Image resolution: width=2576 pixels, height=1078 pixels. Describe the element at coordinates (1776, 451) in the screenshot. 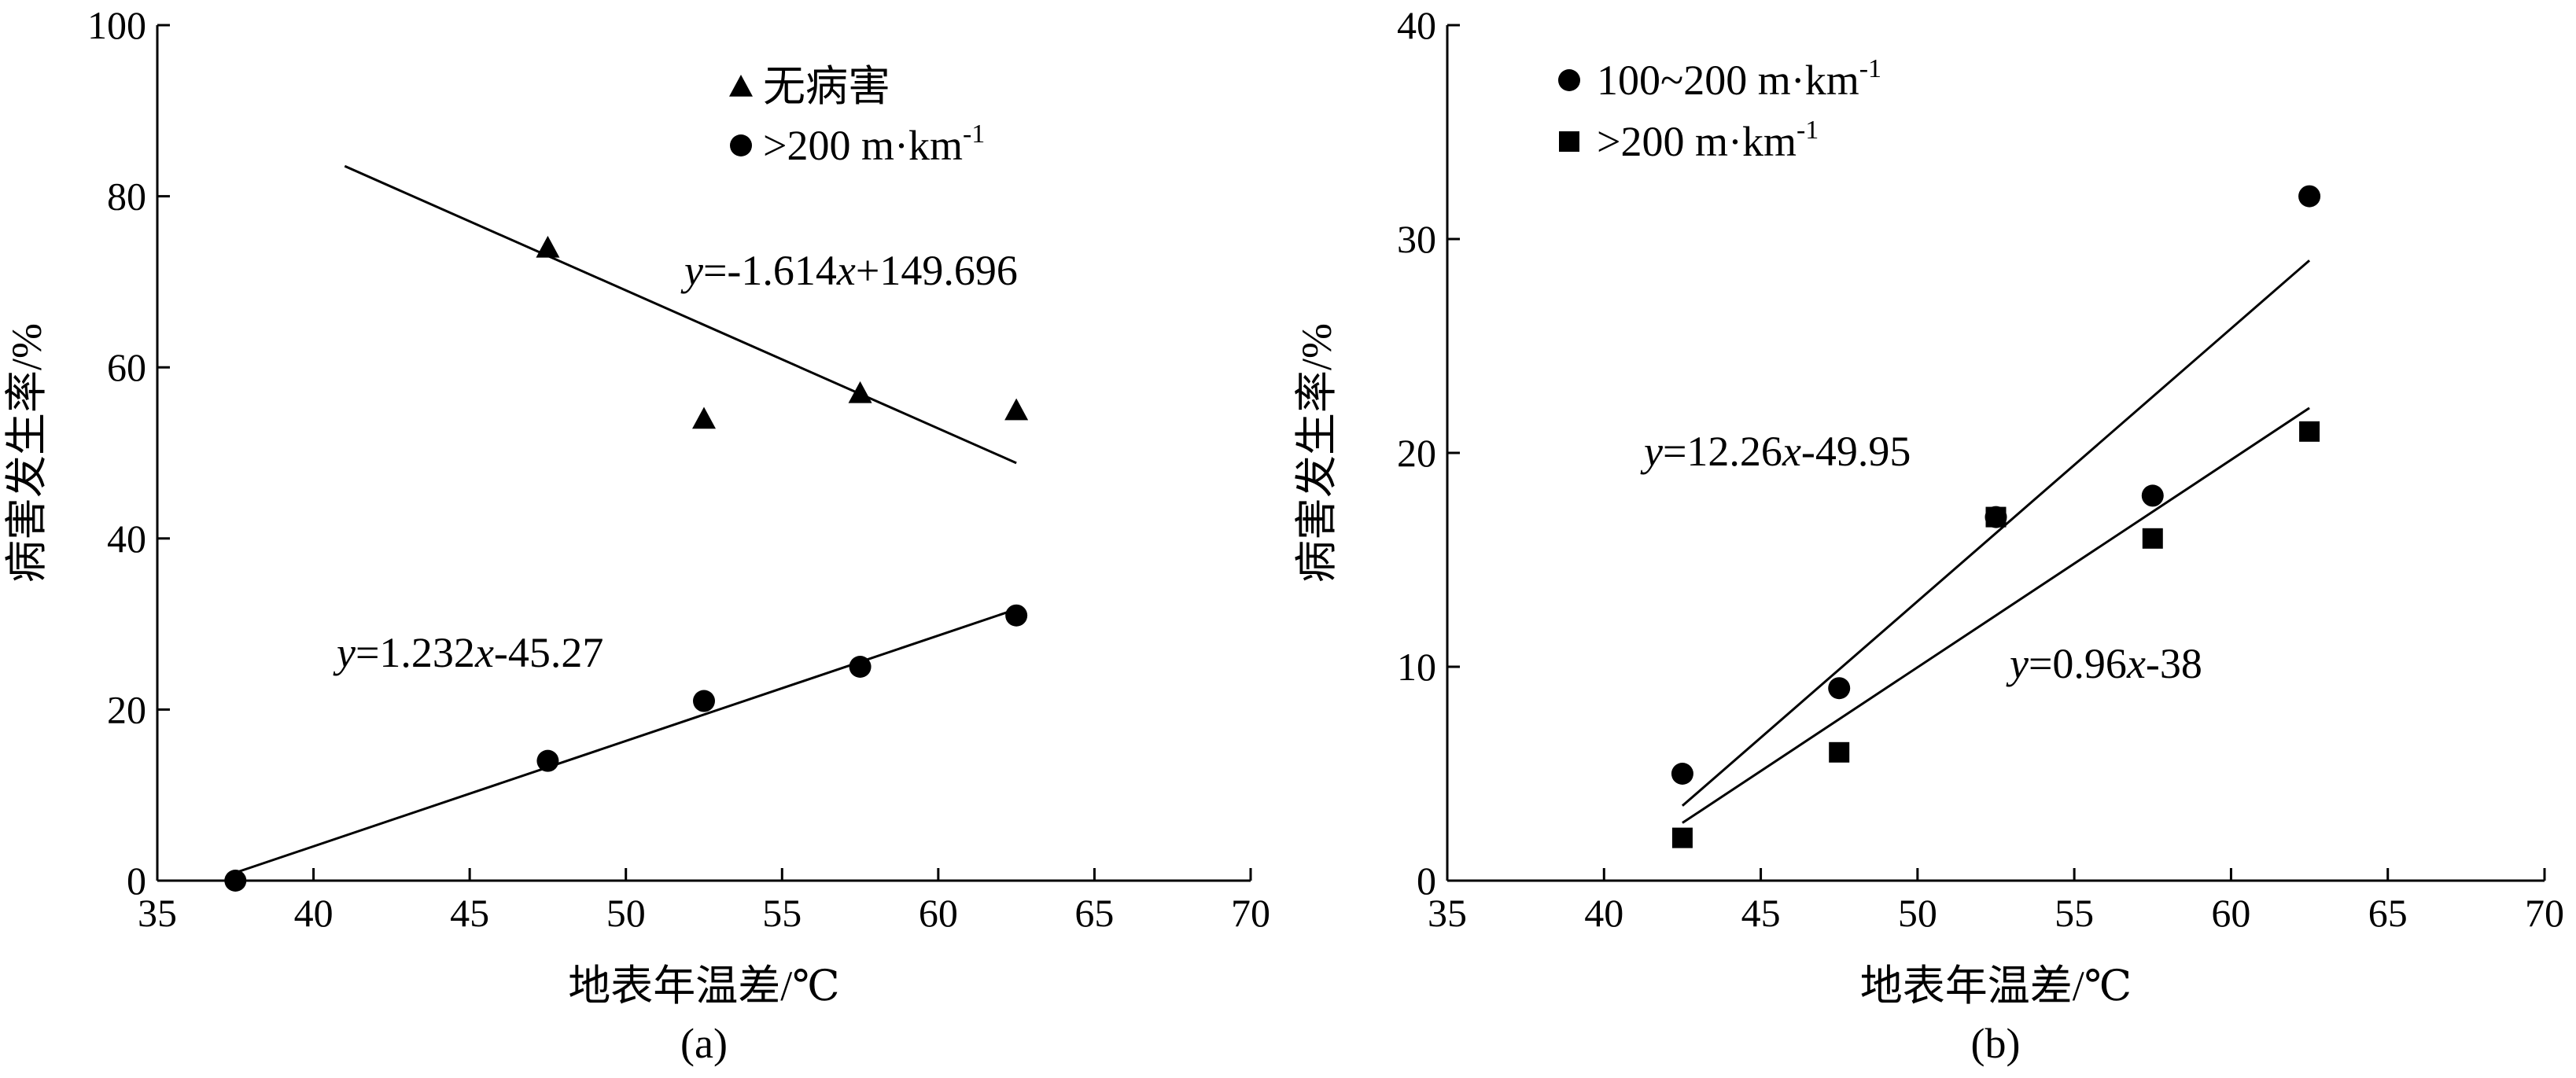

I see `fit-equation: y=12.26x-49.95` at that location.